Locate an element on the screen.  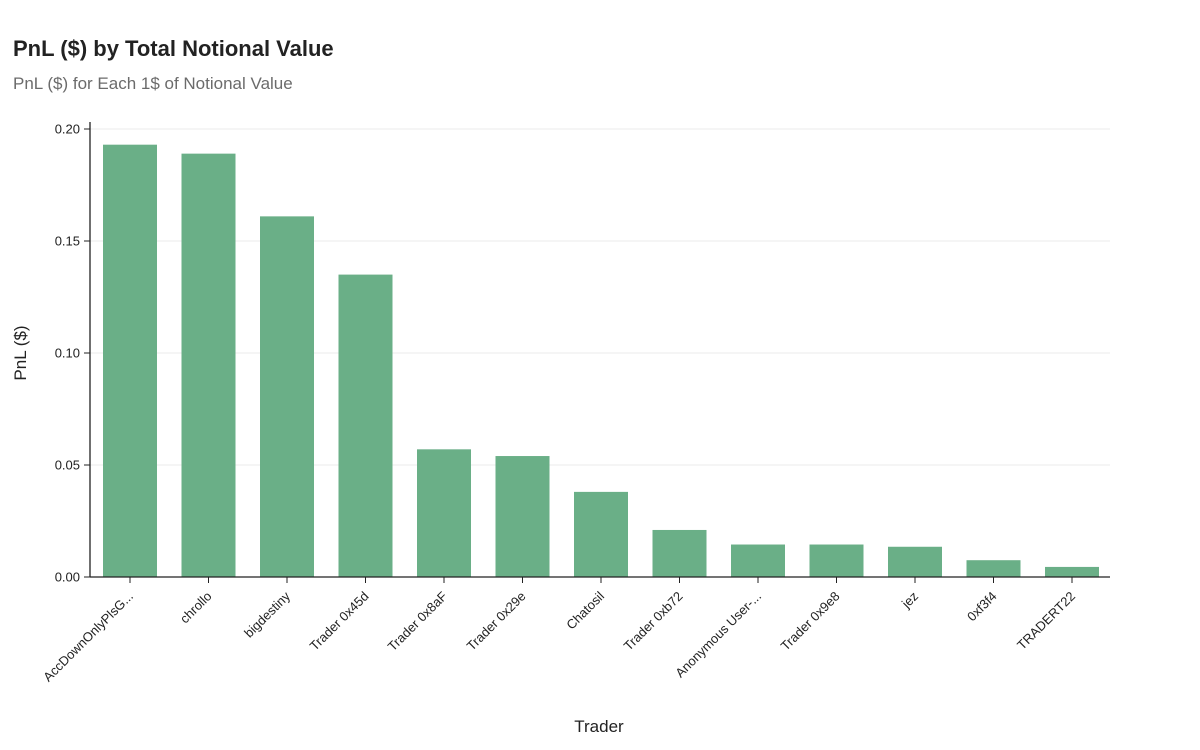
y-tick-label: 0.00 is located at coordinates (67, 577).